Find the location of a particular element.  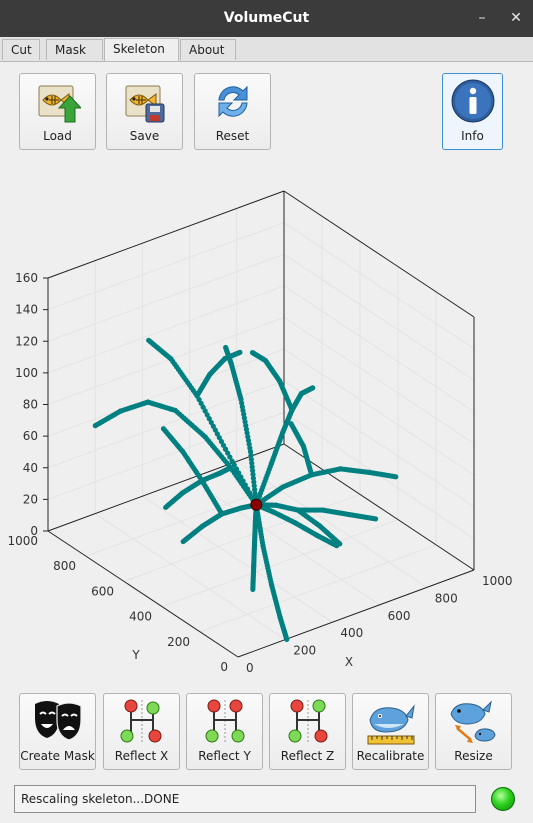

recalibrate-button: Recalibrate is located at coordinates (390, 731).